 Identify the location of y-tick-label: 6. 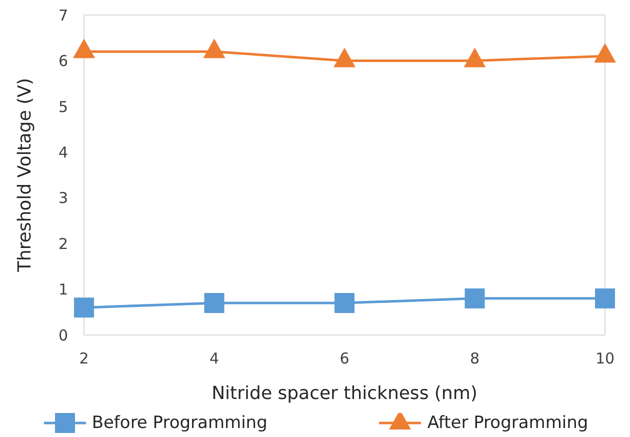
(63, 61).